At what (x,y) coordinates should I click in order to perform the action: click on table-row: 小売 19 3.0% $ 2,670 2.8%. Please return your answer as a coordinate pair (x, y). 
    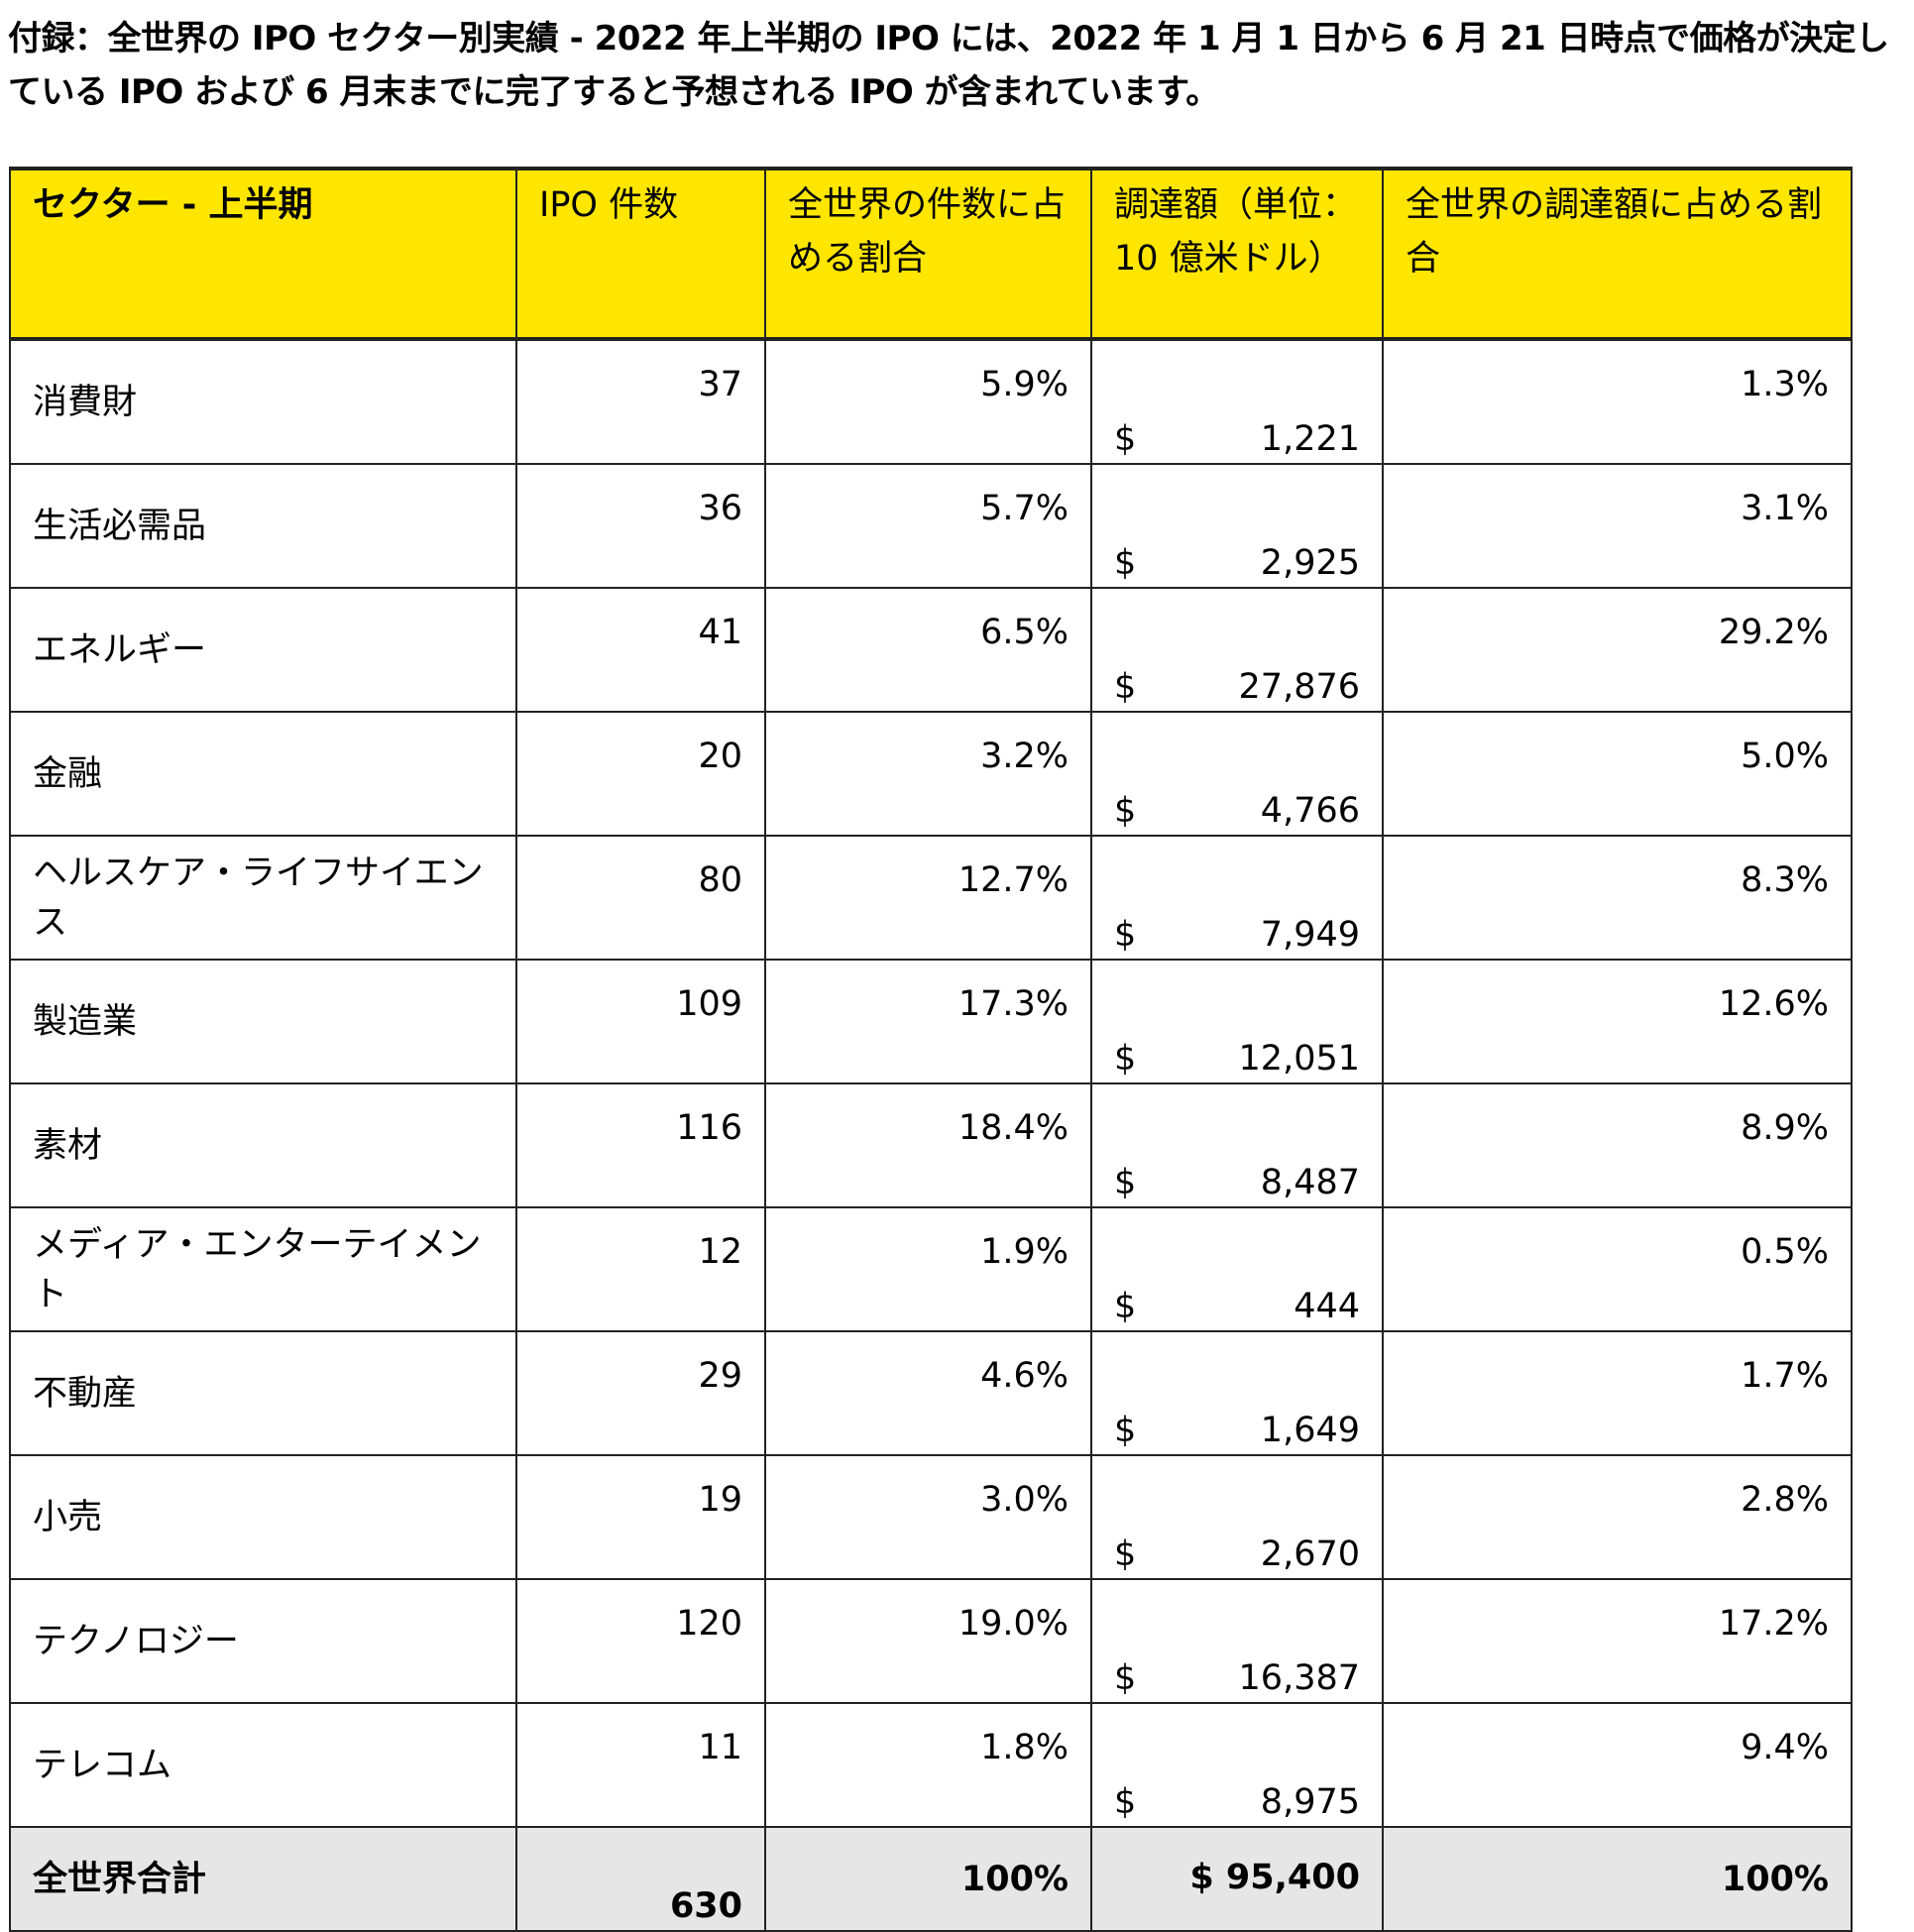
    Looking at the image, I should click on (931, 1517).